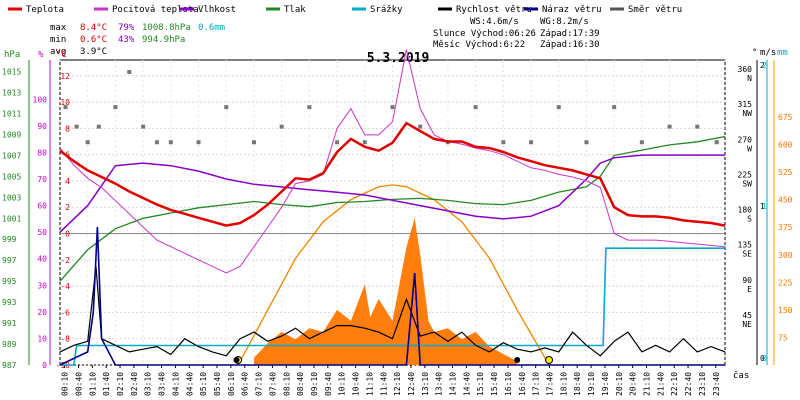  Describe the element at coordinates (745, 104) in the screenshot. I see `direction-tick-label: 315` at that location.